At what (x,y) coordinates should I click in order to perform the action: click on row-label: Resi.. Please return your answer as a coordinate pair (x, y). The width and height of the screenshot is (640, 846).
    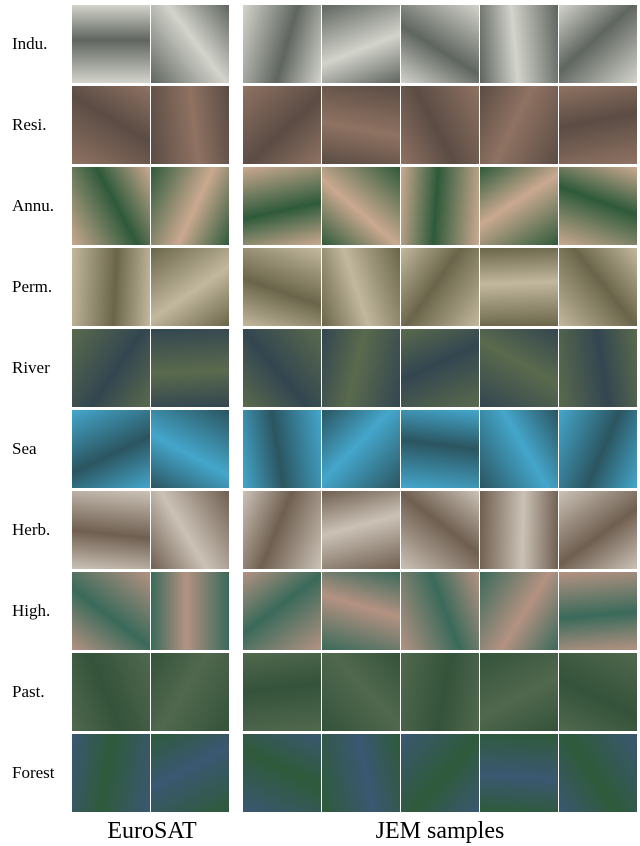
    Looking at the image, I should click on (29, 124).